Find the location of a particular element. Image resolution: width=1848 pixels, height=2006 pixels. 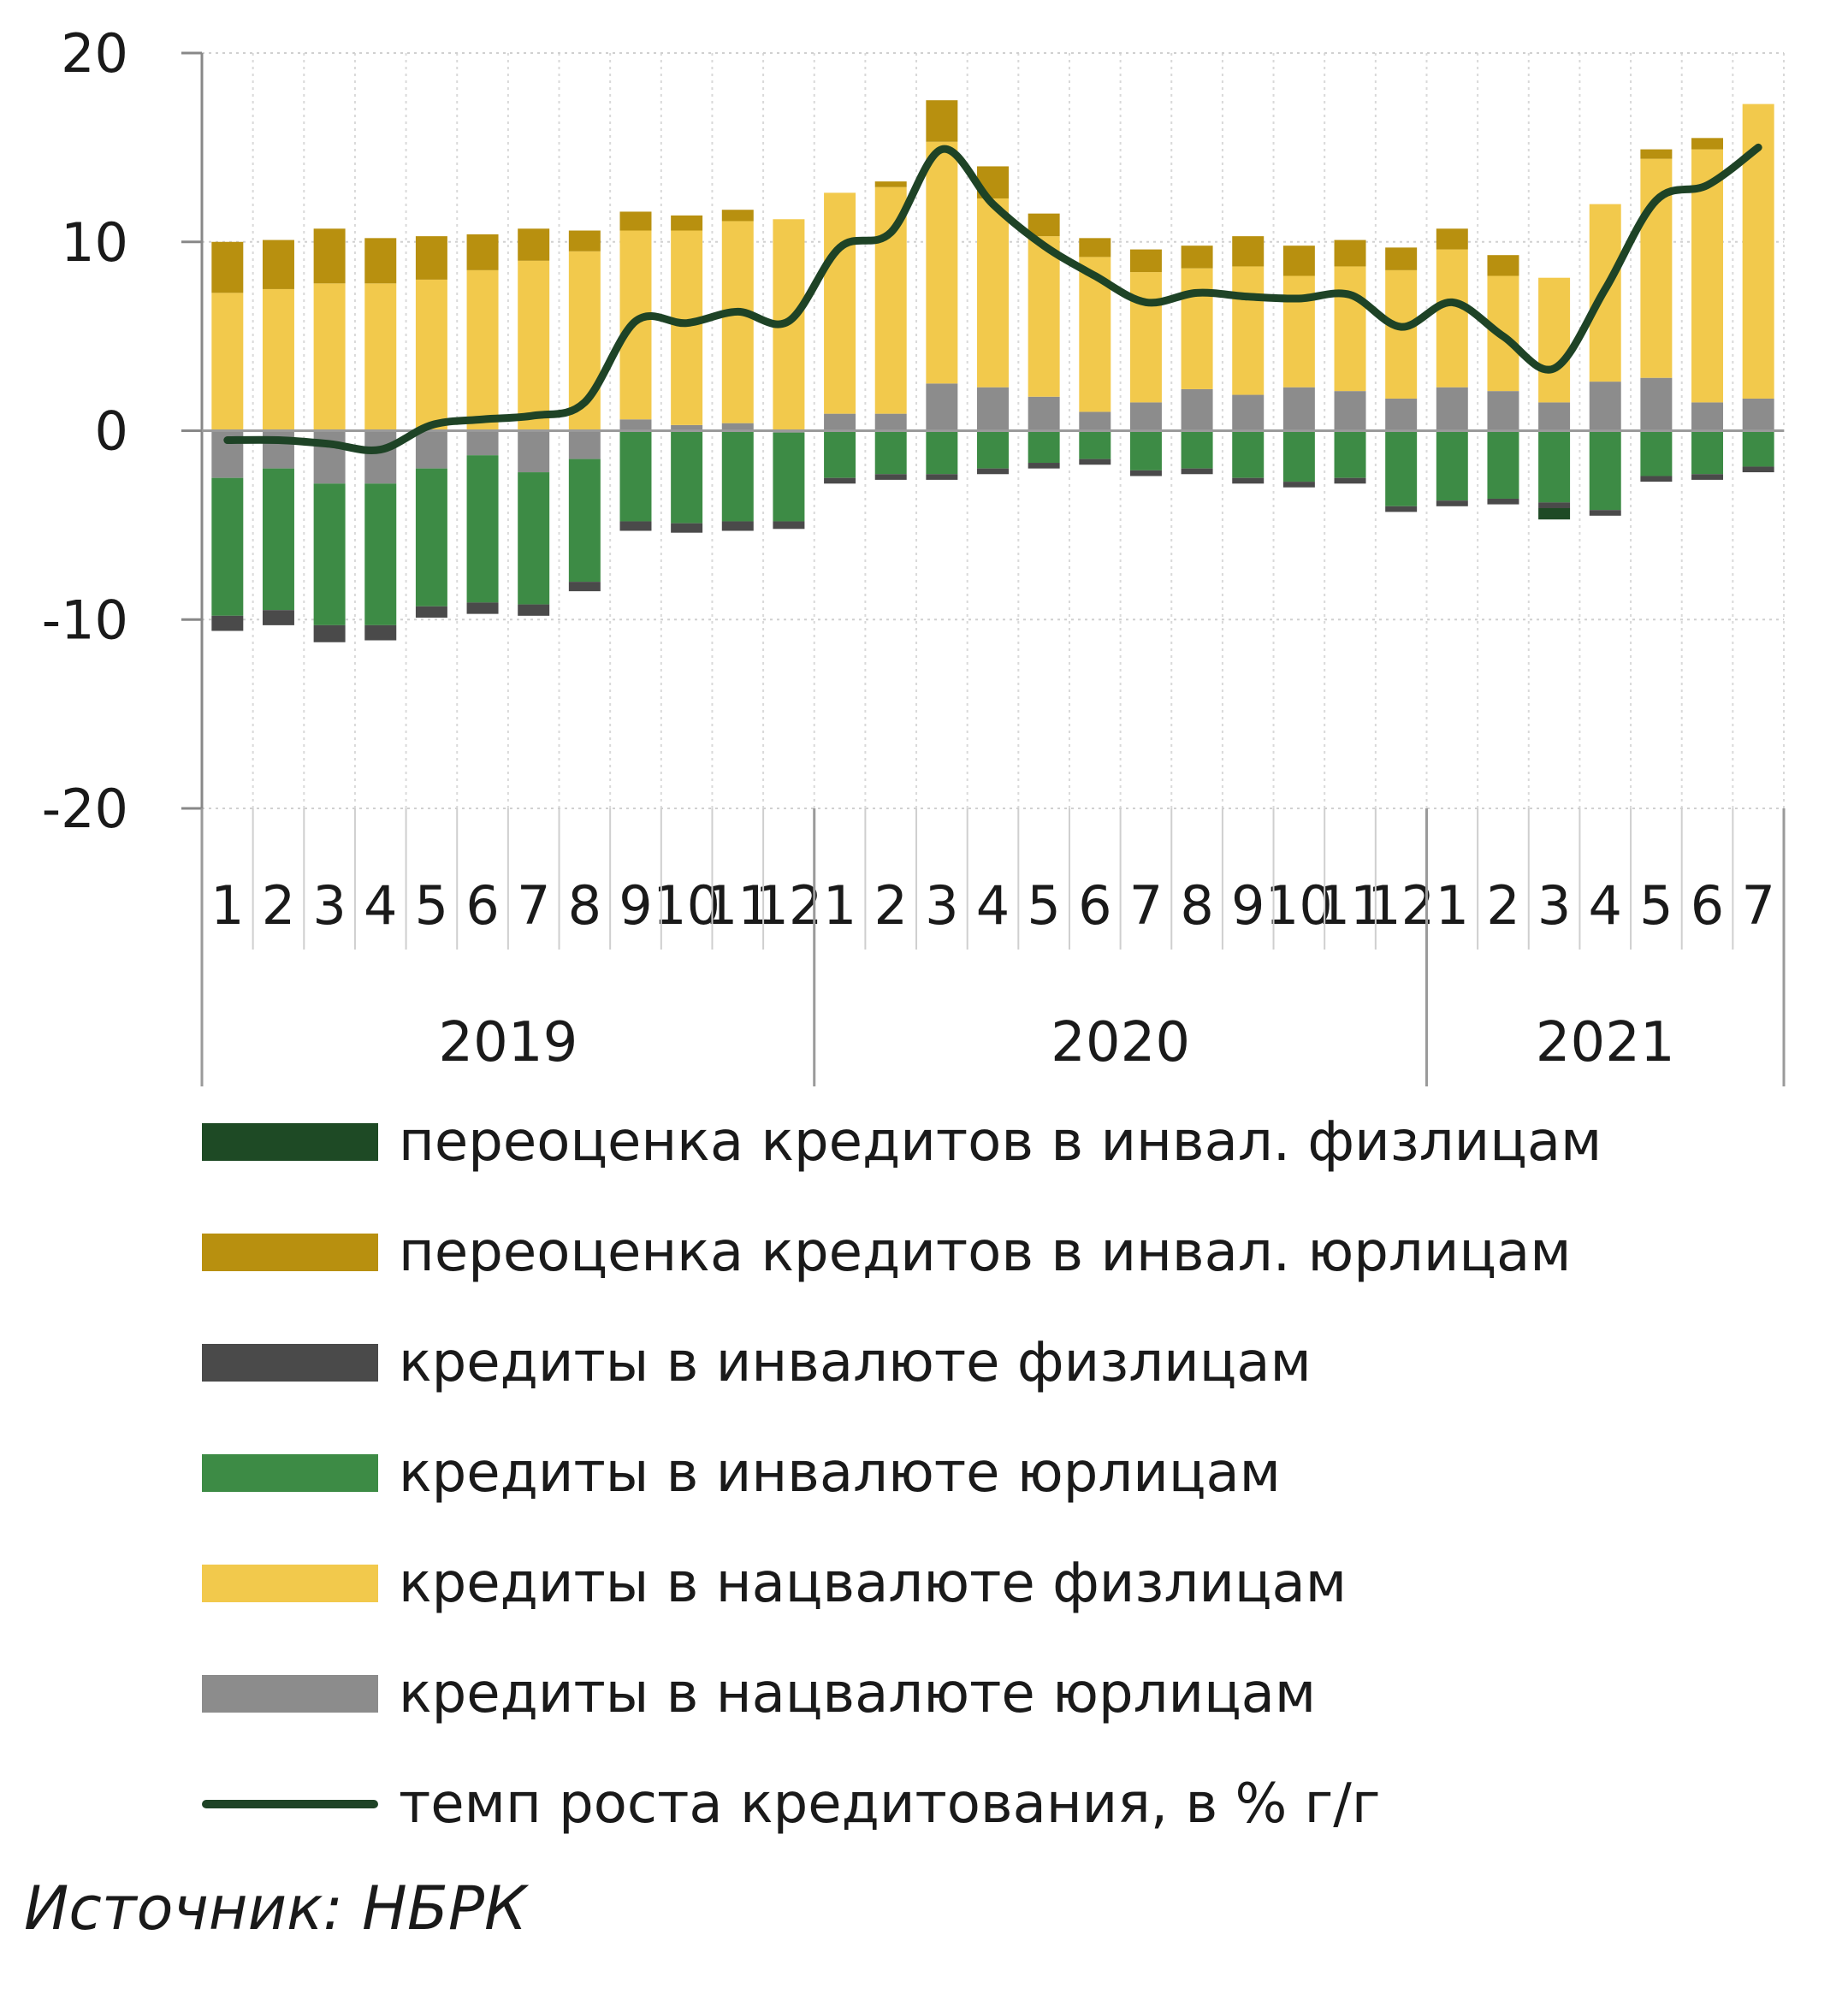

x-tick-label: 7 is located at coordinates (1757, 905).